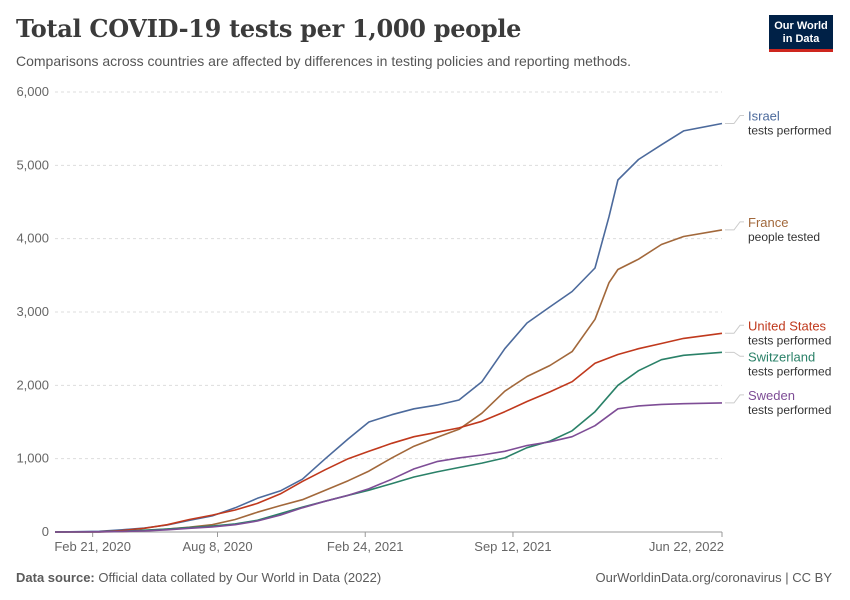 The width and height of the screenshot is (850, 600). What do you see at coordinates (784, 237) in the screenshot?
I see `series-sublabel-france: people tested` at bounding box center [784, 237].